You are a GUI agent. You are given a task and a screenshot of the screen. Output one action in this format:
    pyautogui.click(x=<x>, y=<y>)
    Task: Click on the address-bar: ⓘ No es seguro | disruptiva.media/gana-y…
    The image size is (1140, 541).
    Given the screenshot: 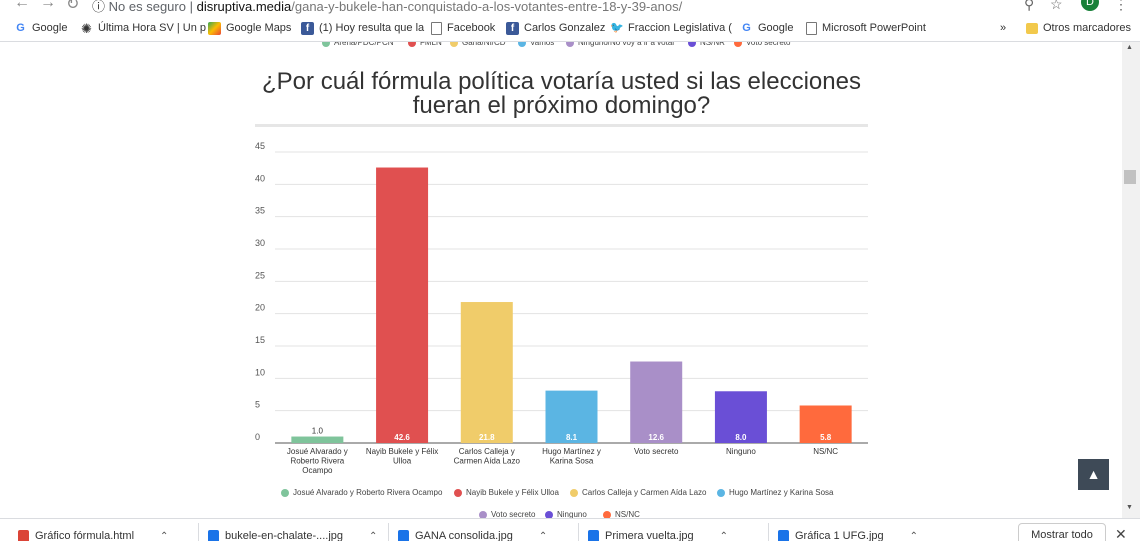 What is the action you would take?
    pyautogui.click(x=547, y=7)
    